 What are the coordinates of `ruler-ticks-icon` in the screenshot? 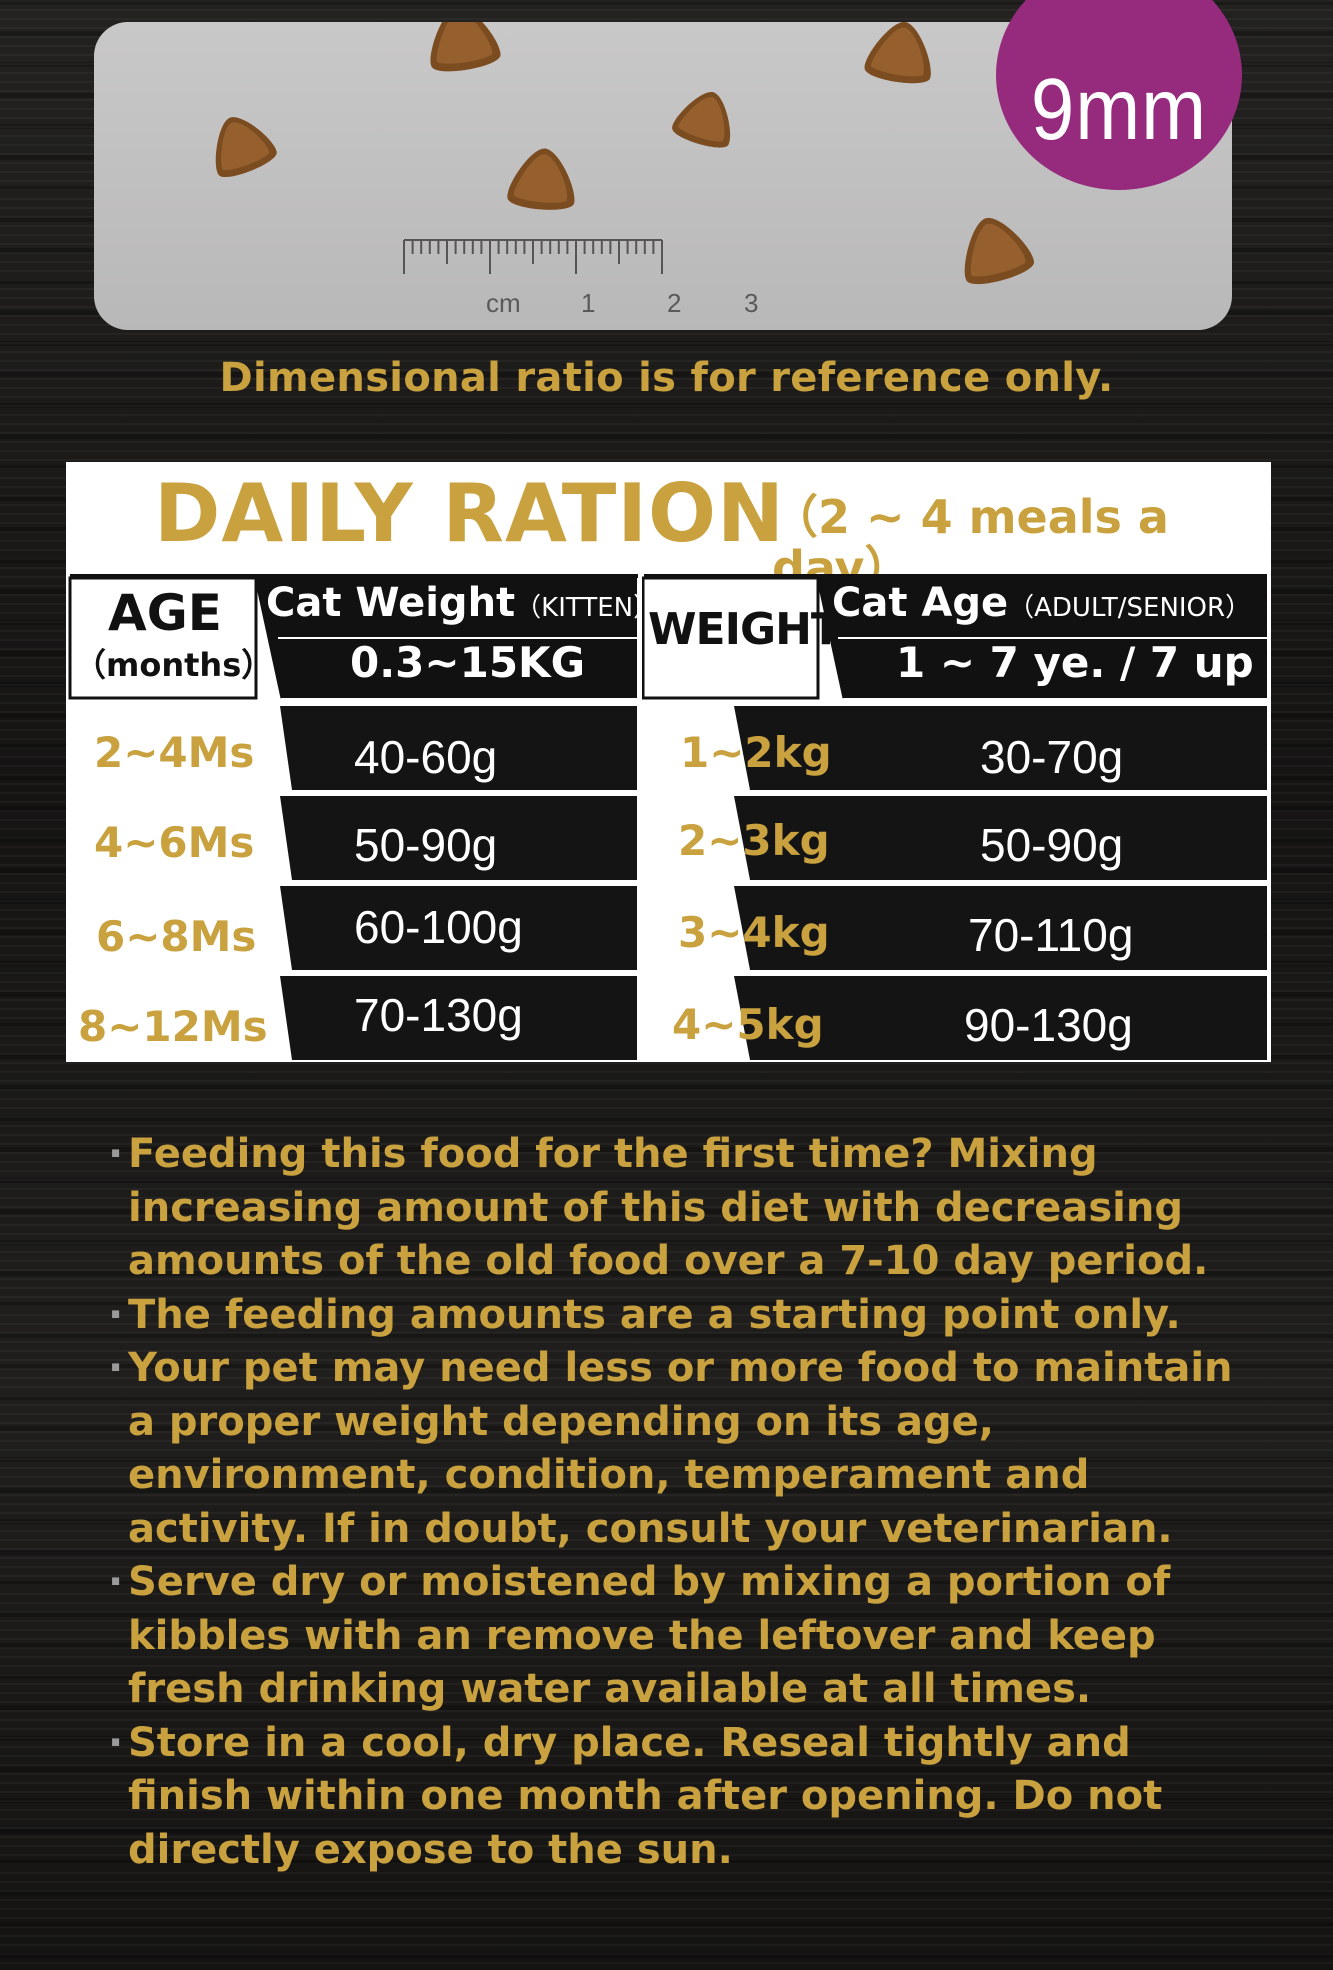 It's located at (533, 256).